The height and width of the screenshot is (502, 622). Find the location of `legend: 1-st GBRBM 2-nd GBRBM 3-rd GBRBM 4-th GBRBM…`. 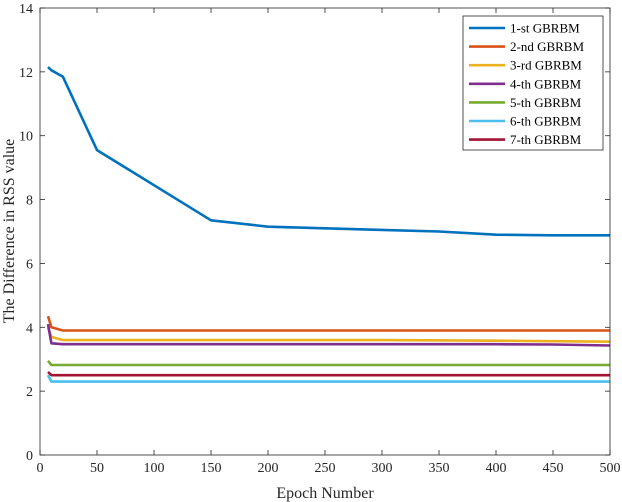

legend: 1-st GBRBM 2-nd GBRBM 3-rd GBRBM 4-th GBRBM… is located at coordinates (533, 83).